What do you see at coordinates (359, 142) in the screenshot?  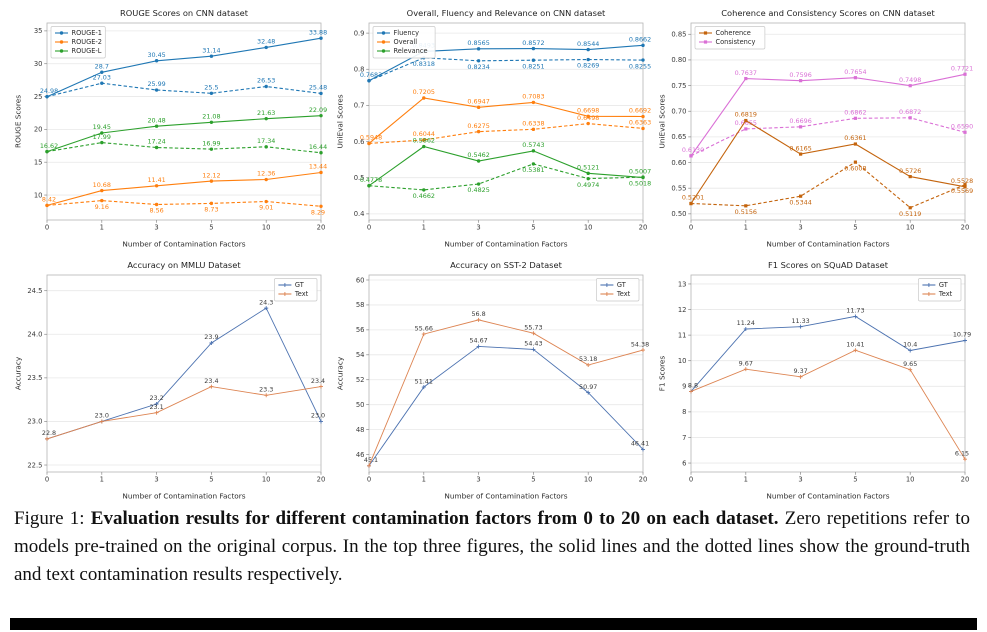 I see `y-tick-label: 0.6` at bounding box center [359, 142].